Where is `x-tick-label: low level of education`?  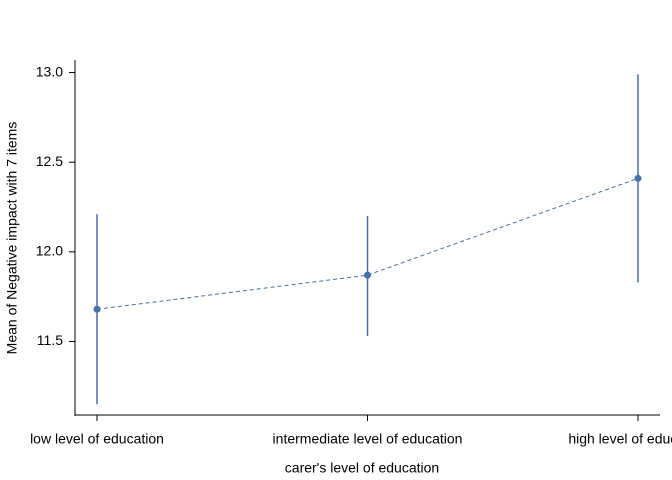 x-tick-label: low level of education is located at coordinates (97, 439).